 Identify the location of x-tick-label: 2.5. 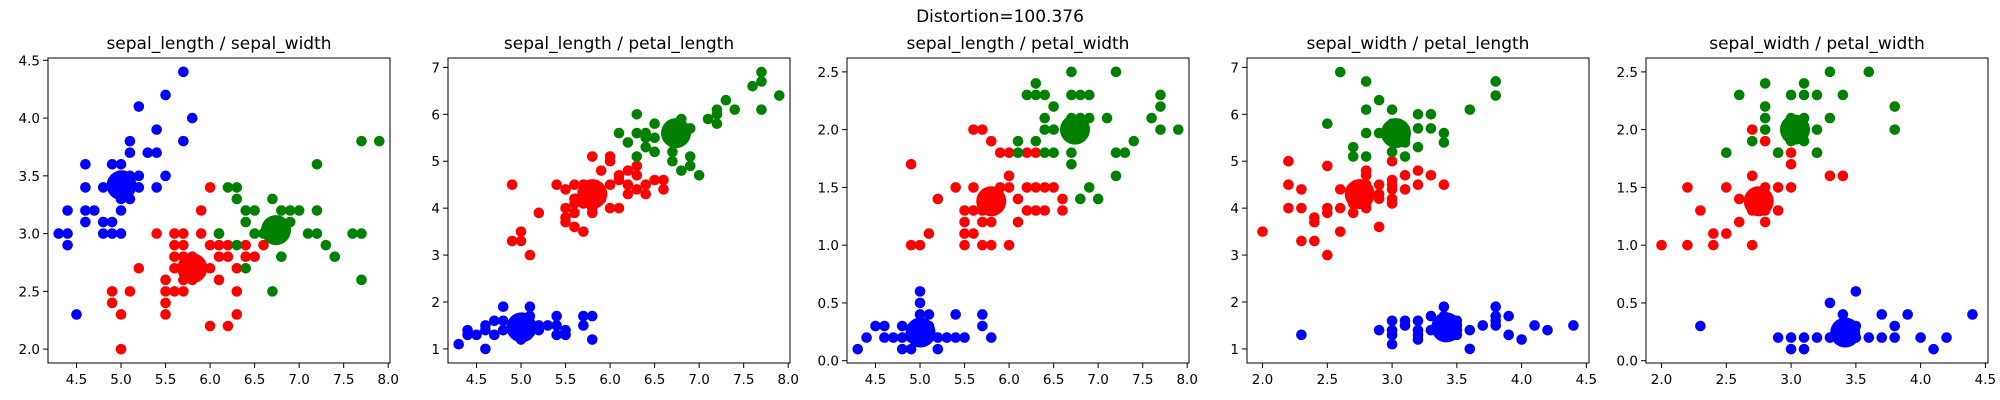
(1726, 380).